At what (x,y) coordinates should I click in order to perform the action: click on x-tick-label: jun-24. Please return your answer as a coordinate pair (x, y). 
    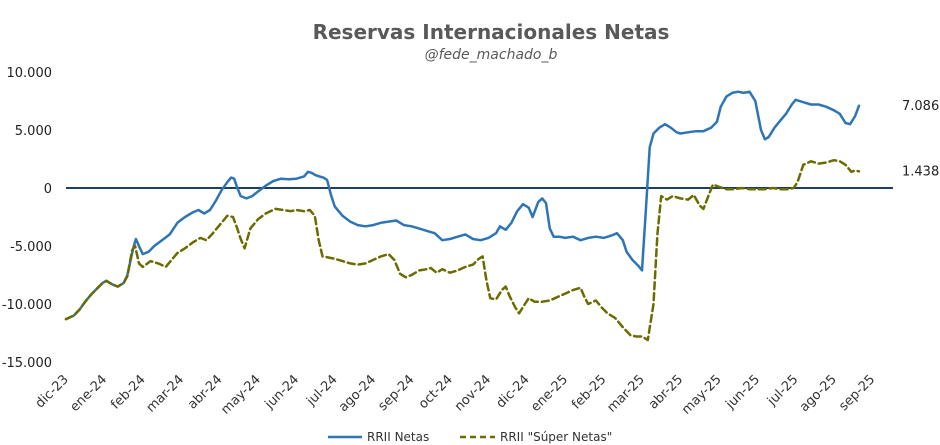
    Looking at the image, I should click on (282, 392).